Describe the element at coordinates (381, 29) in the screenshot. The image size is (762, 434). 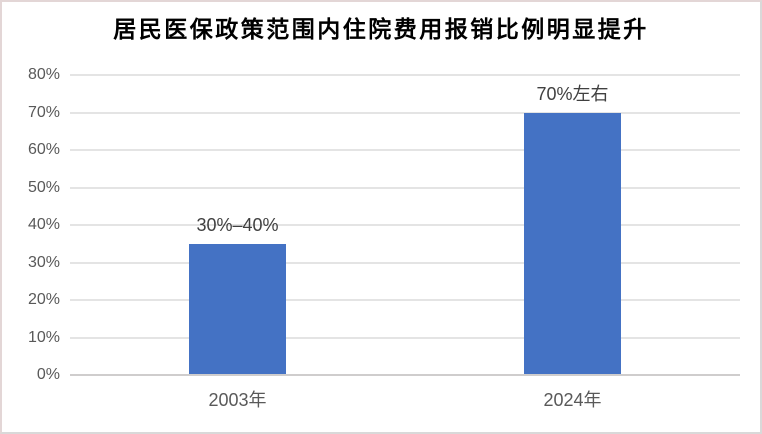
I see `chart-title: 居民医保政策范围内住院费用报销比例明显提升` at that location.